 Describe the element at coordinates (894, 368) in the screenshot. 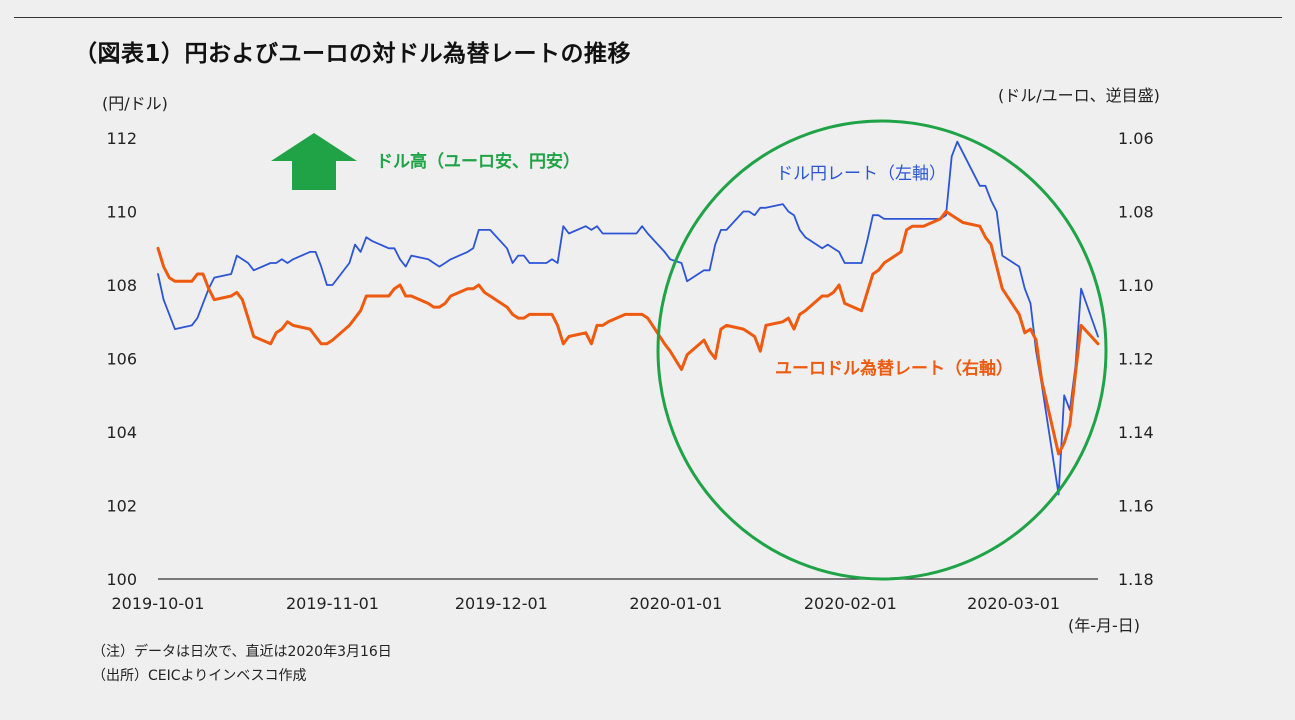

I see `eurusd-series-label: ユーロドル為替レート（右軸）` at that location.